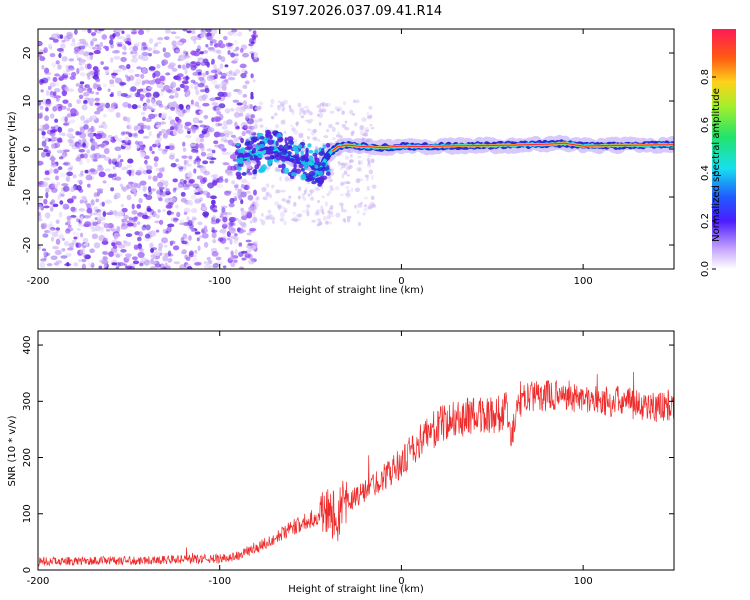 The height and width of the screenshot is (600, 750). I want to click on spectrogram-xtick-label: -100, so click(219, 281).